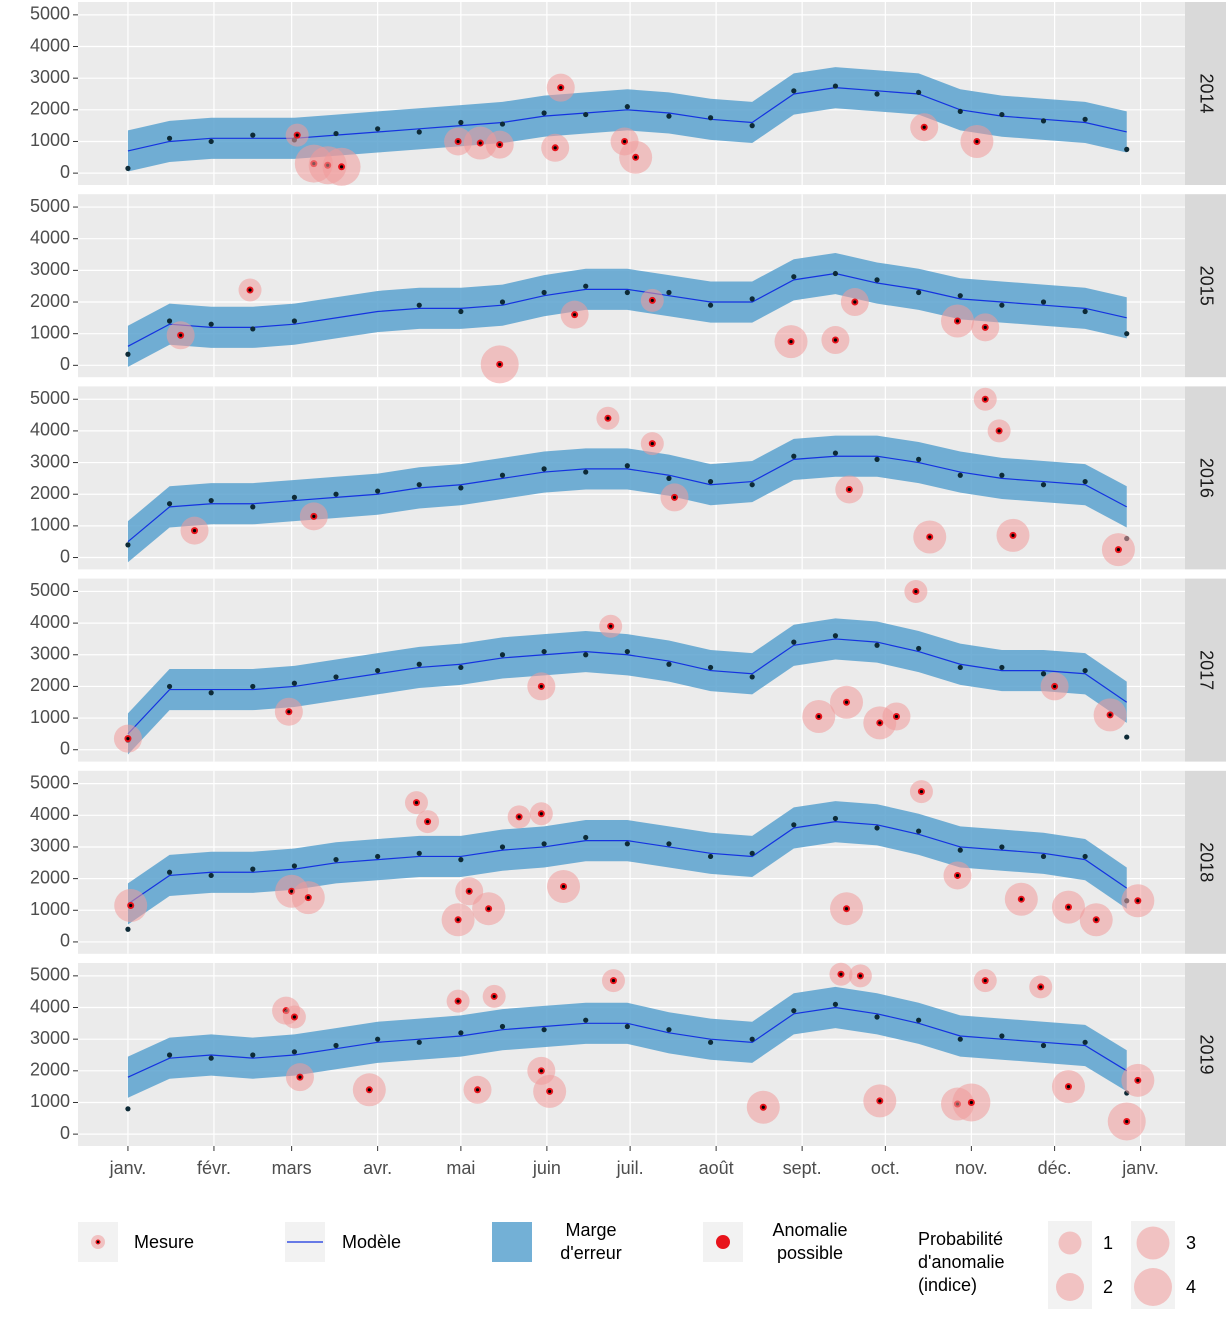  I want to click on legend-title: Probabilité, so click(960, 1239).